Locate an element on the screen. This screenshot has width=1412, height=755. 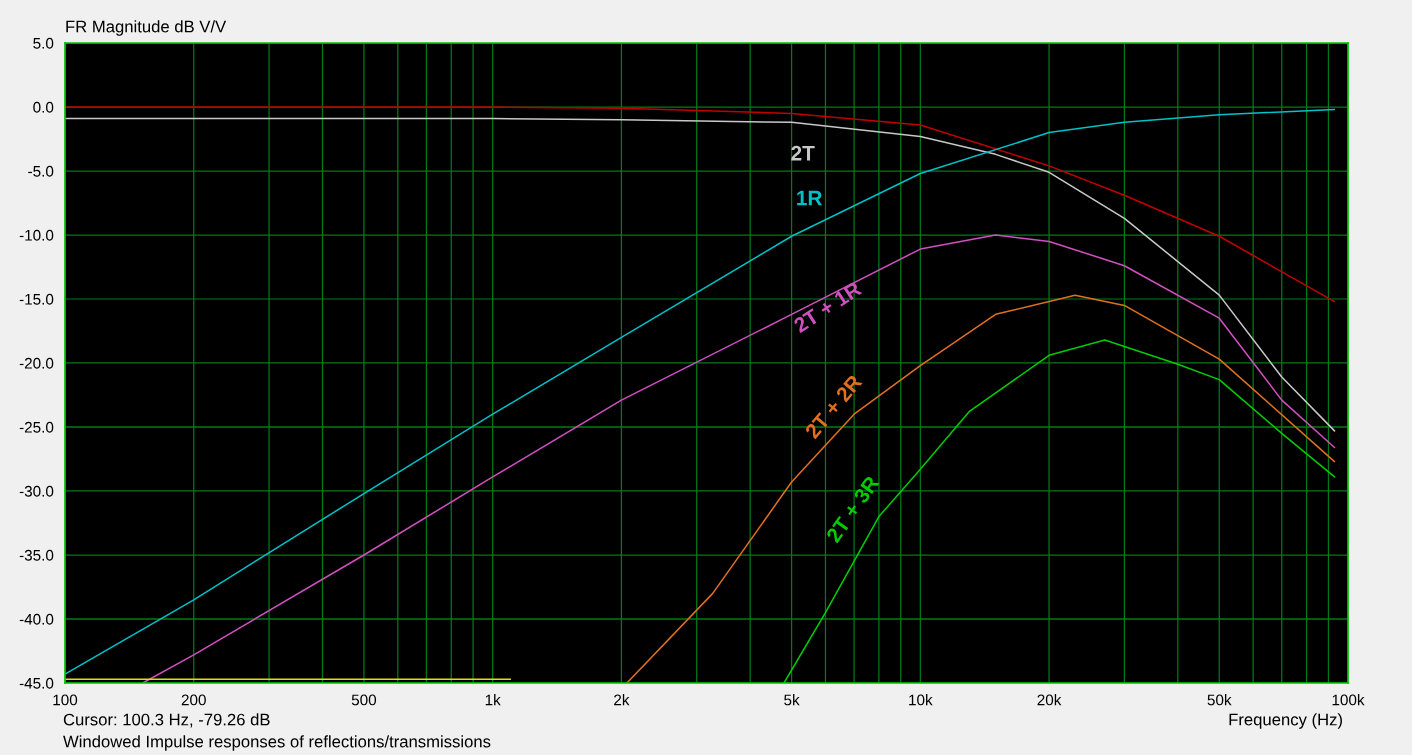
y-tick-label: -5.0 is located at coordinates (41, 171).